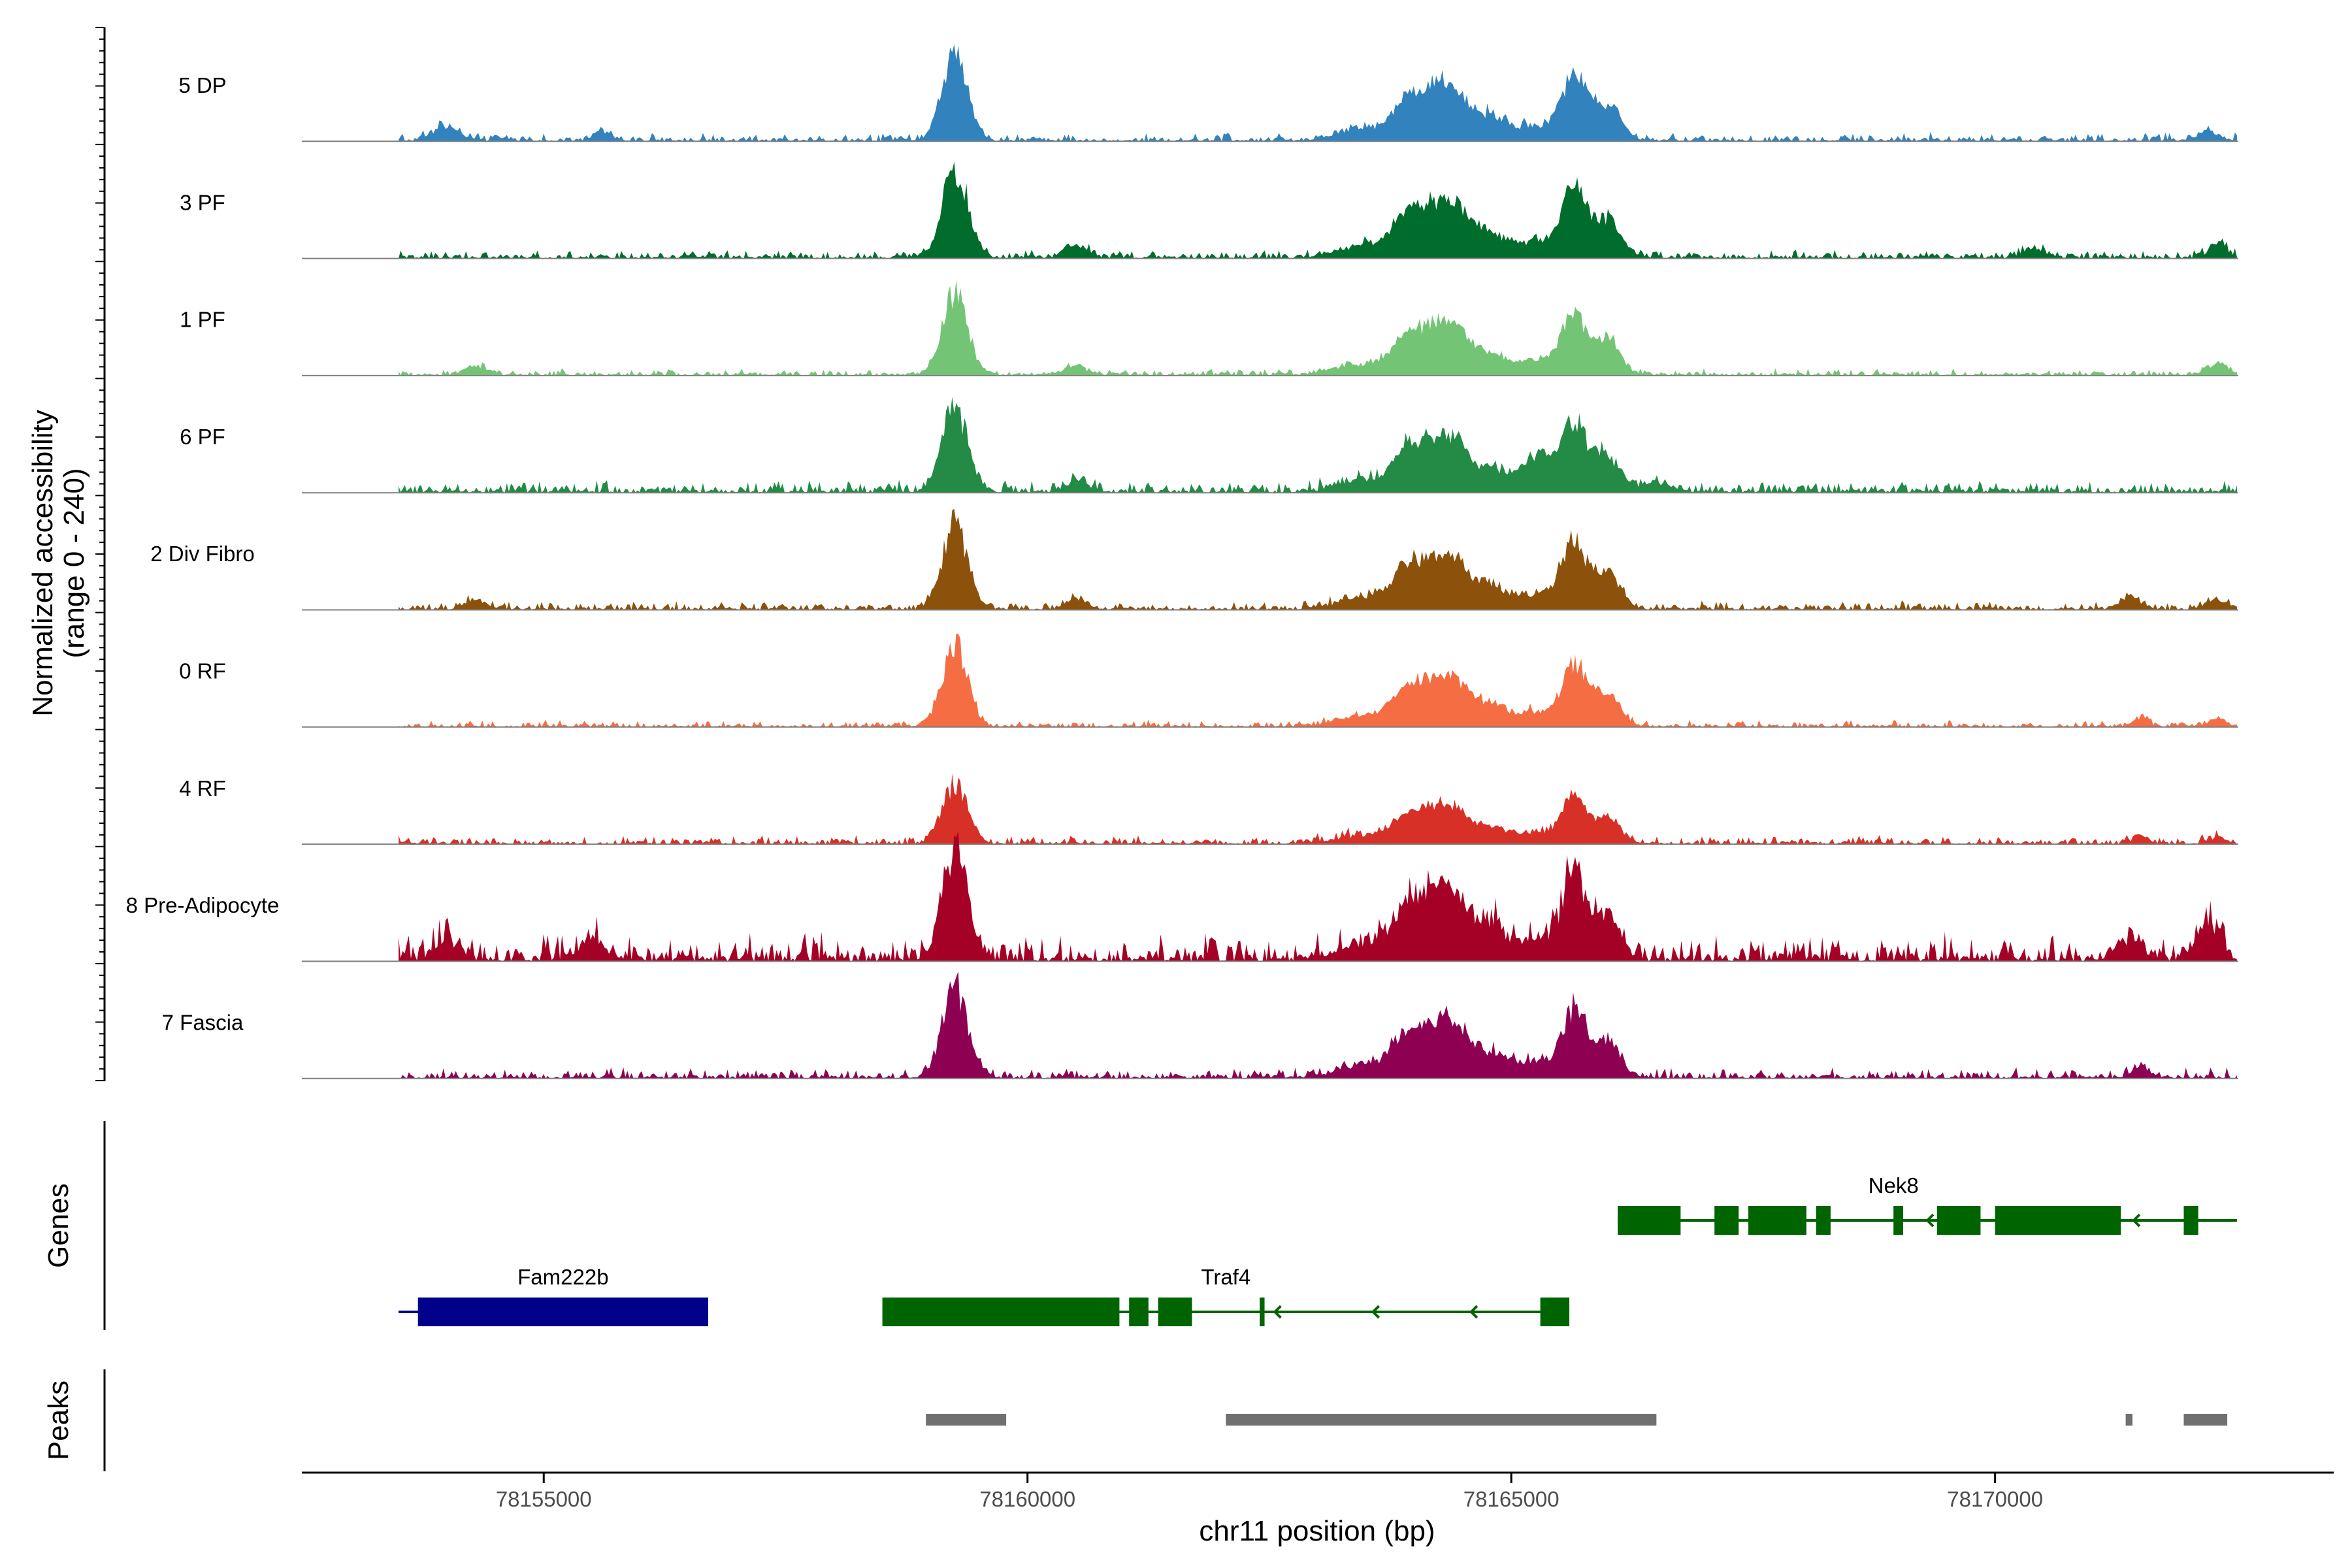 The height and width of the screenshot is (1568, 2352). What do you see at coordinates (203, 1022) in the screenshot?
I see `track-label: 7 Fascia` at bounding box center [203, 1022].